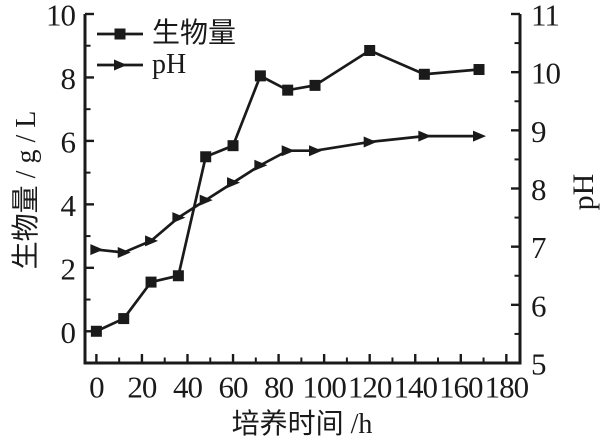 The image size is (608, 443). Describe the element at coordinates (324, 386) in the screenshot. I see `x-tick-label: 100` at that location.